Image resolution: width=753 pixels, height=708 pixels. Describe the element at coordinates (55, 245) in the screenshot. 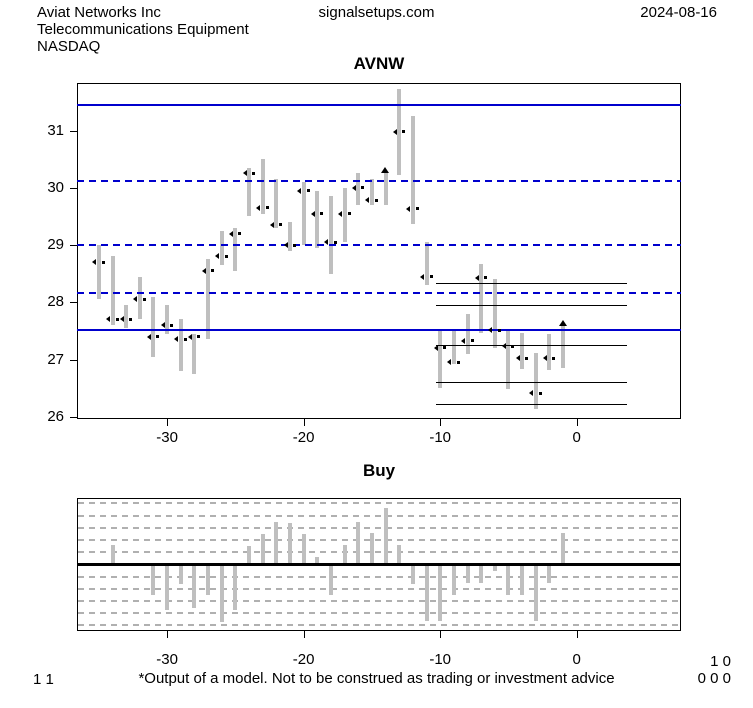

I see `y-axis-tick-label: 29` at that location.